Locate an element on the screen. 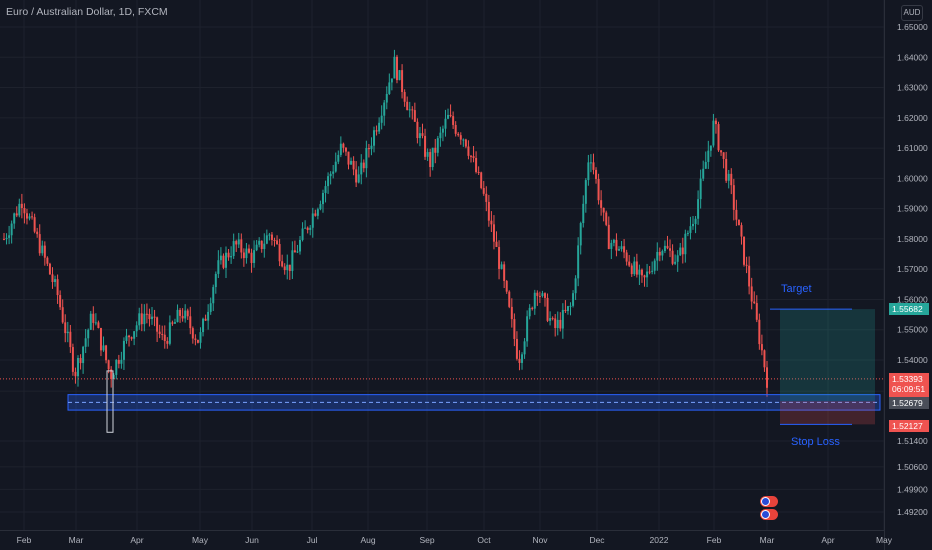  bar-countdown: 06:09:51 is located at coordinates (909, 388).